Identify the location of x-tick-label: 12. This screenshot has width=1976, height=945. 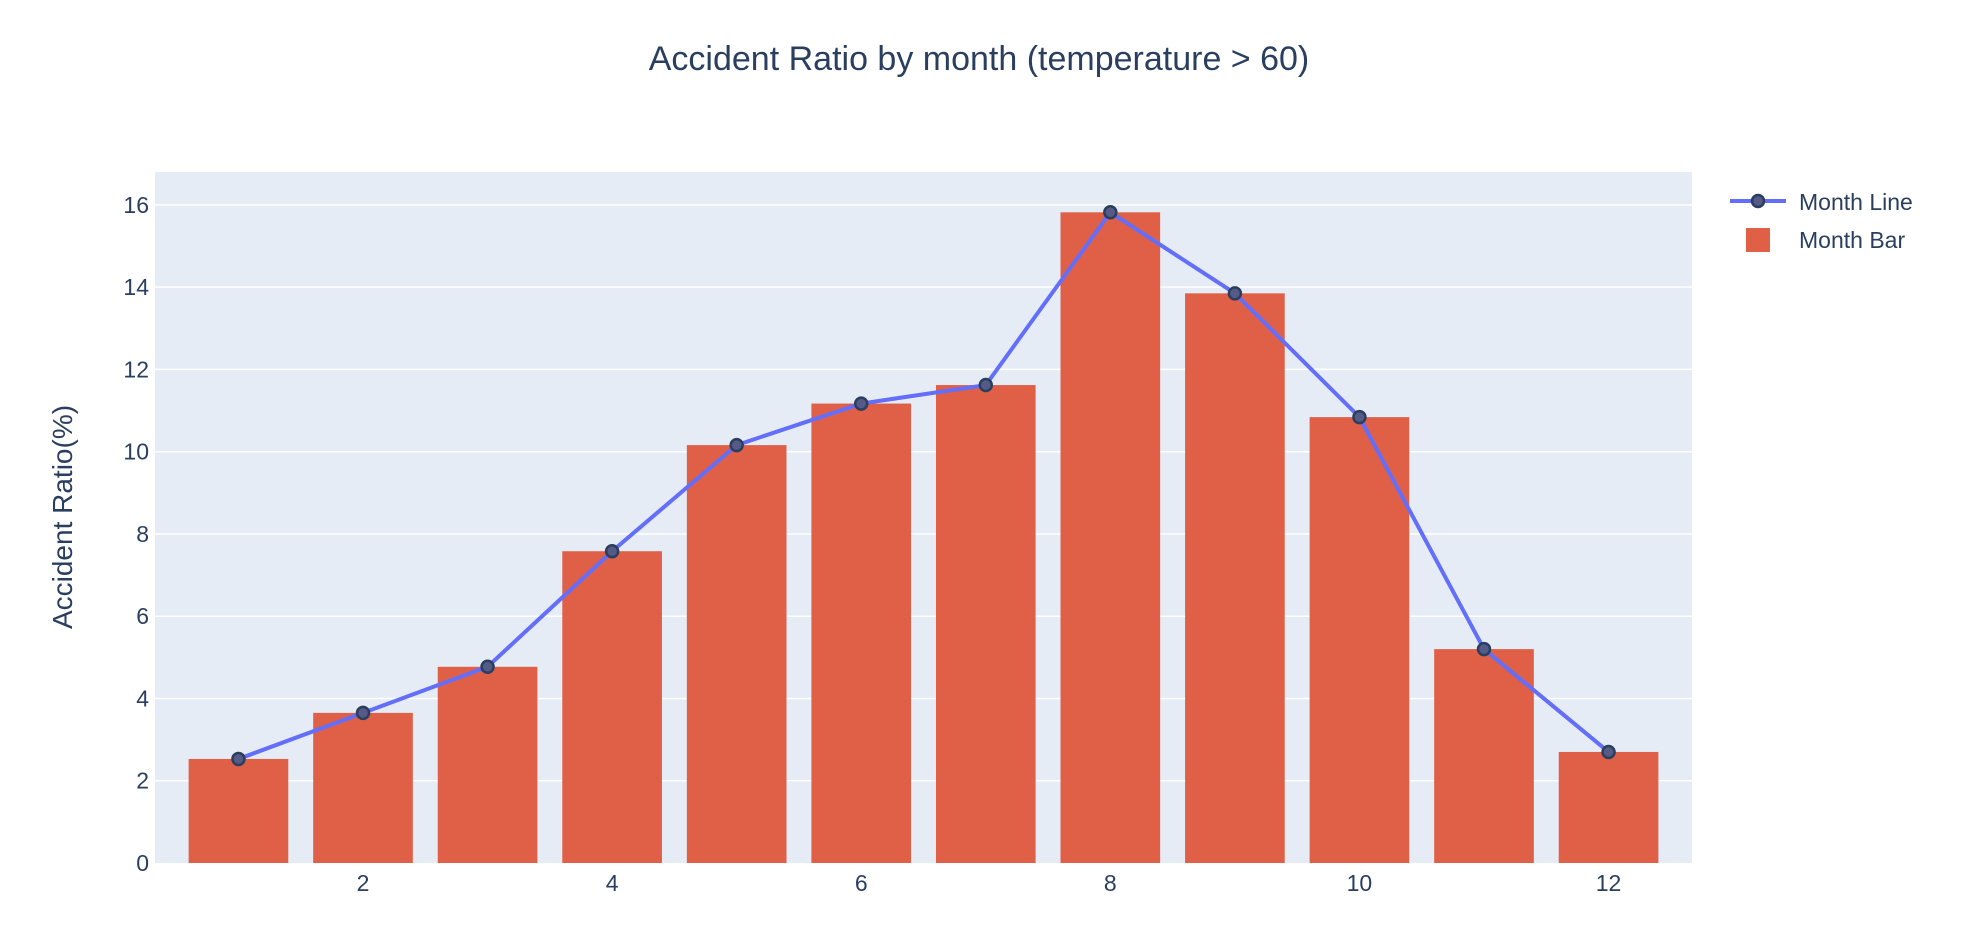
(1609, 883).